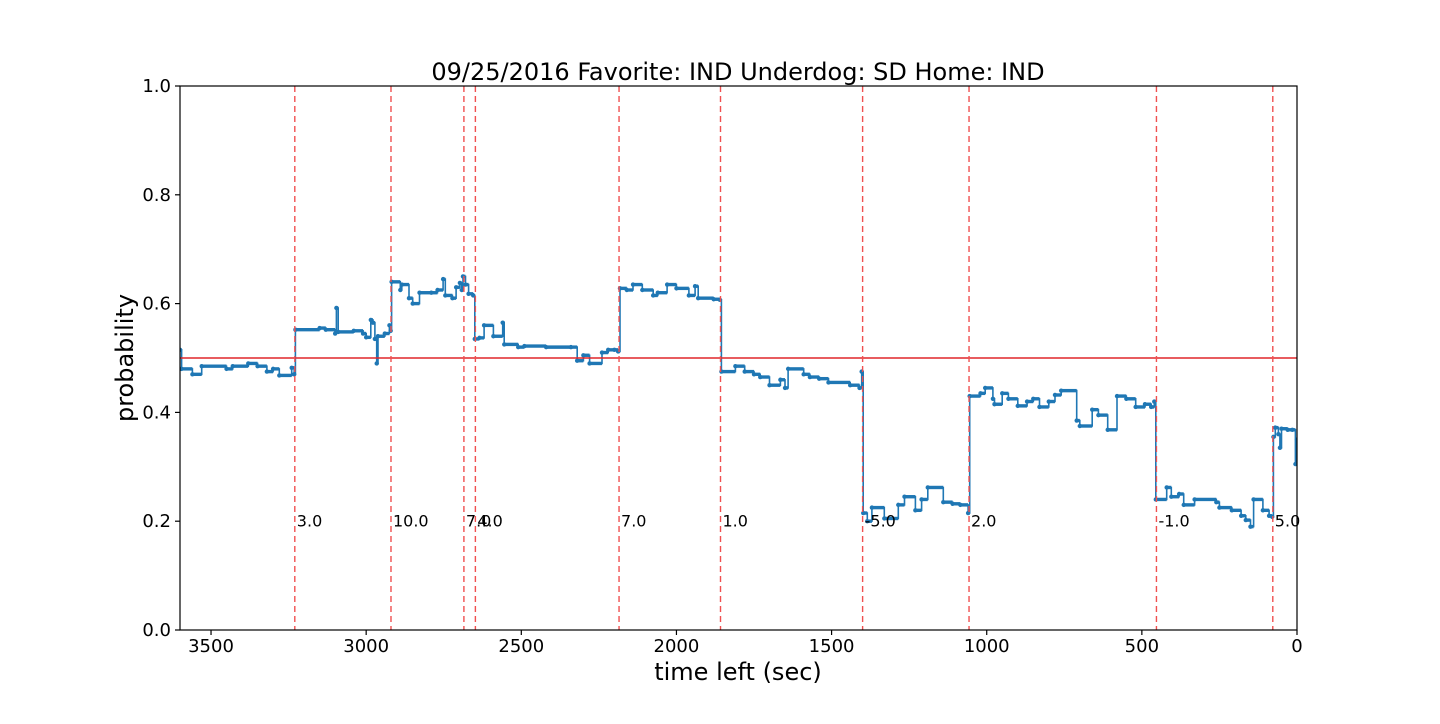 This screenshot has width=1440, height=724. I want to click on y-tick-label: 0.6, so click(156, 304).